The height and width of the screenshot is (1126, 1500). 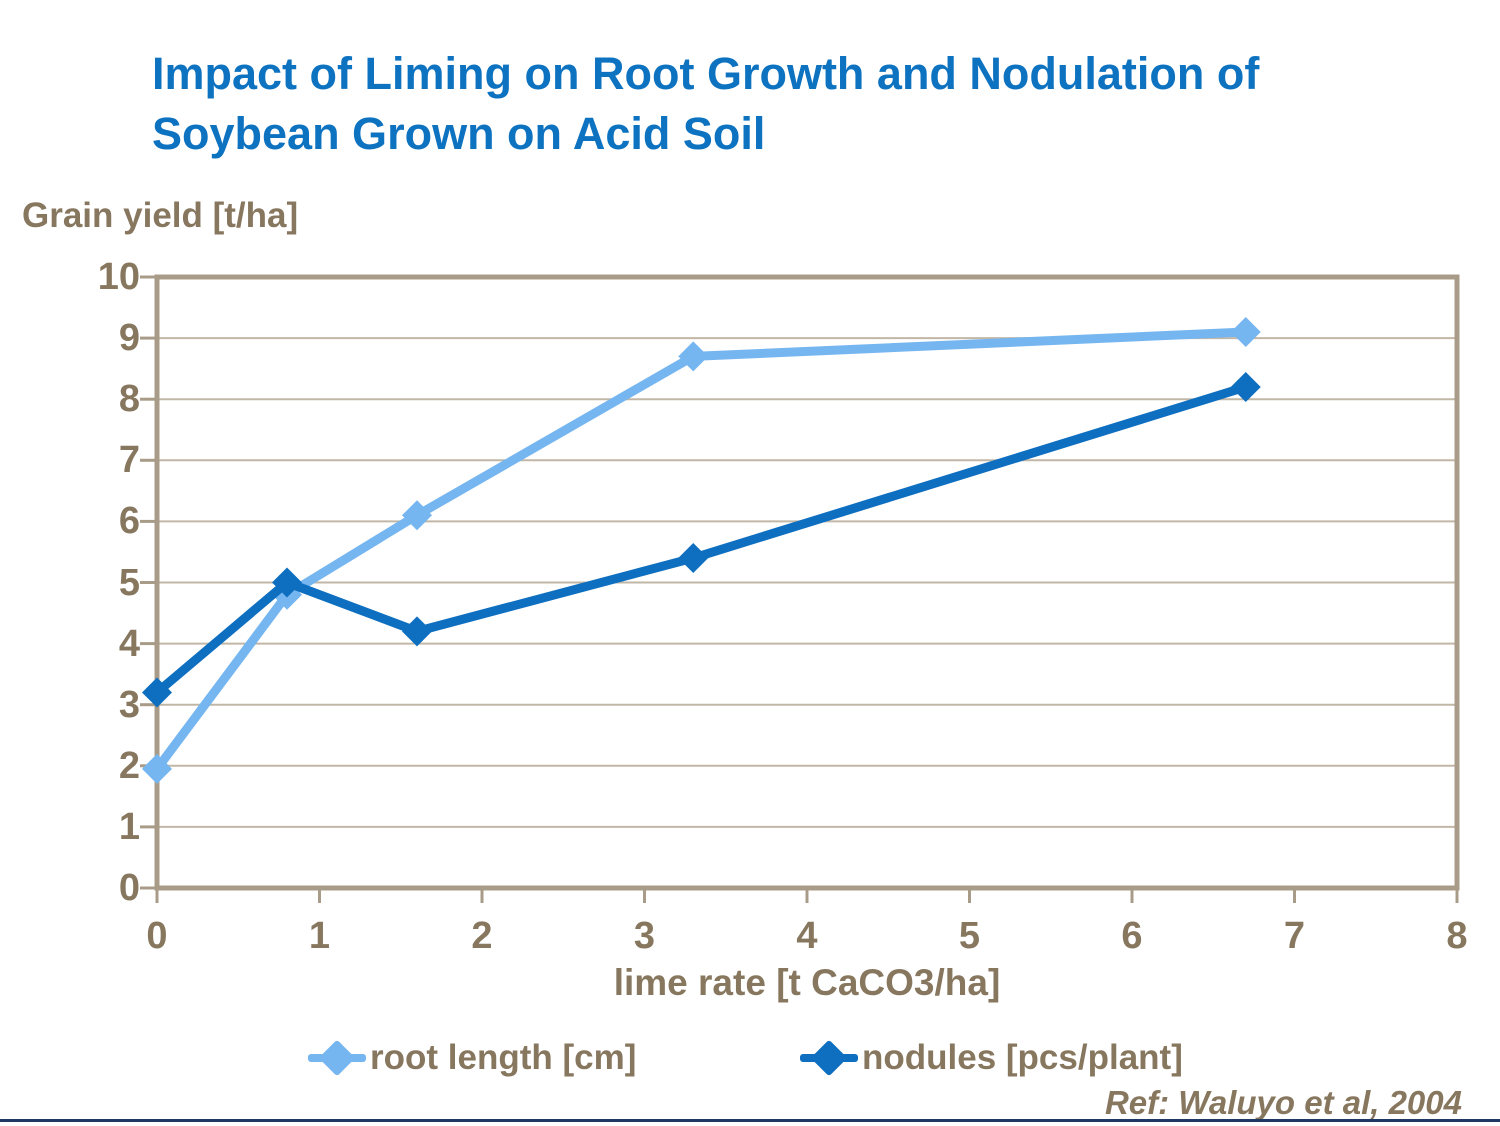 What do you see at coordinates (969, 936) in the screenshot?
I see `x-axis-tick-label: 5` at bounding box center [969, 936].